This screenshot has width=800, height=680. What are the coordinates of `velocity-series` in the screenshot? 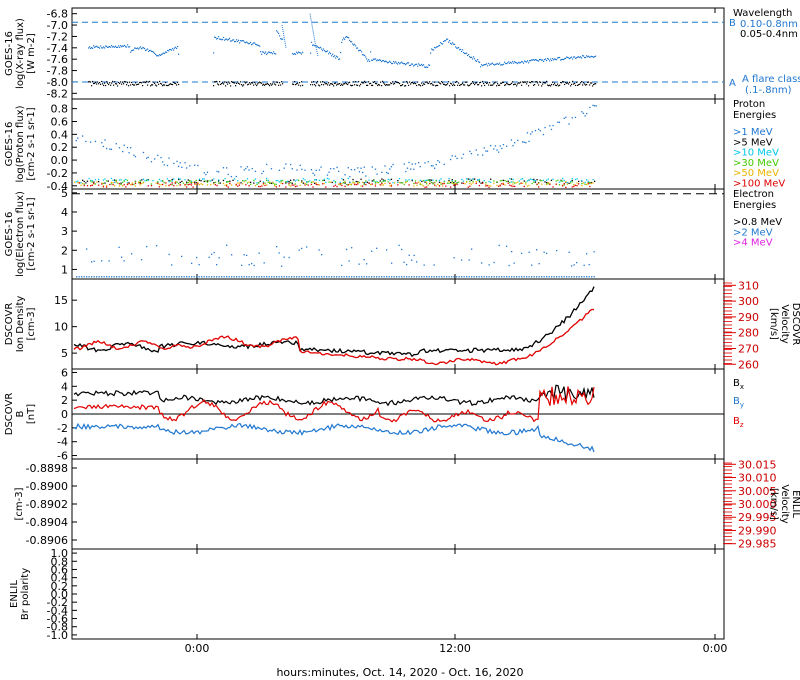 It's located at (334, 337).